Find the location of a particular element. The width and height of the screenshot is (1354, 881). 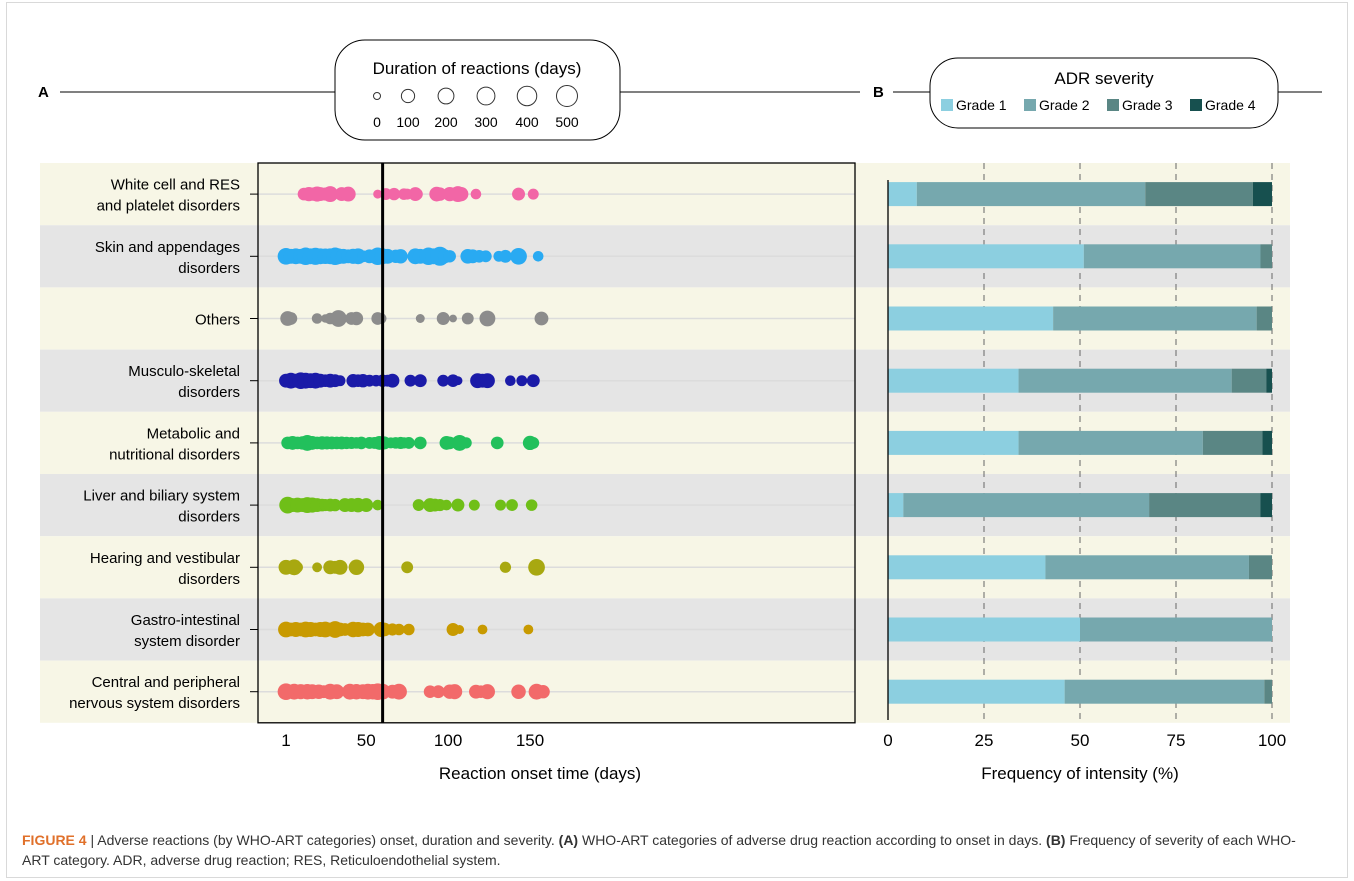

duration-legend-title: Duration of reactions (days) is located at coordinates (477, 68).